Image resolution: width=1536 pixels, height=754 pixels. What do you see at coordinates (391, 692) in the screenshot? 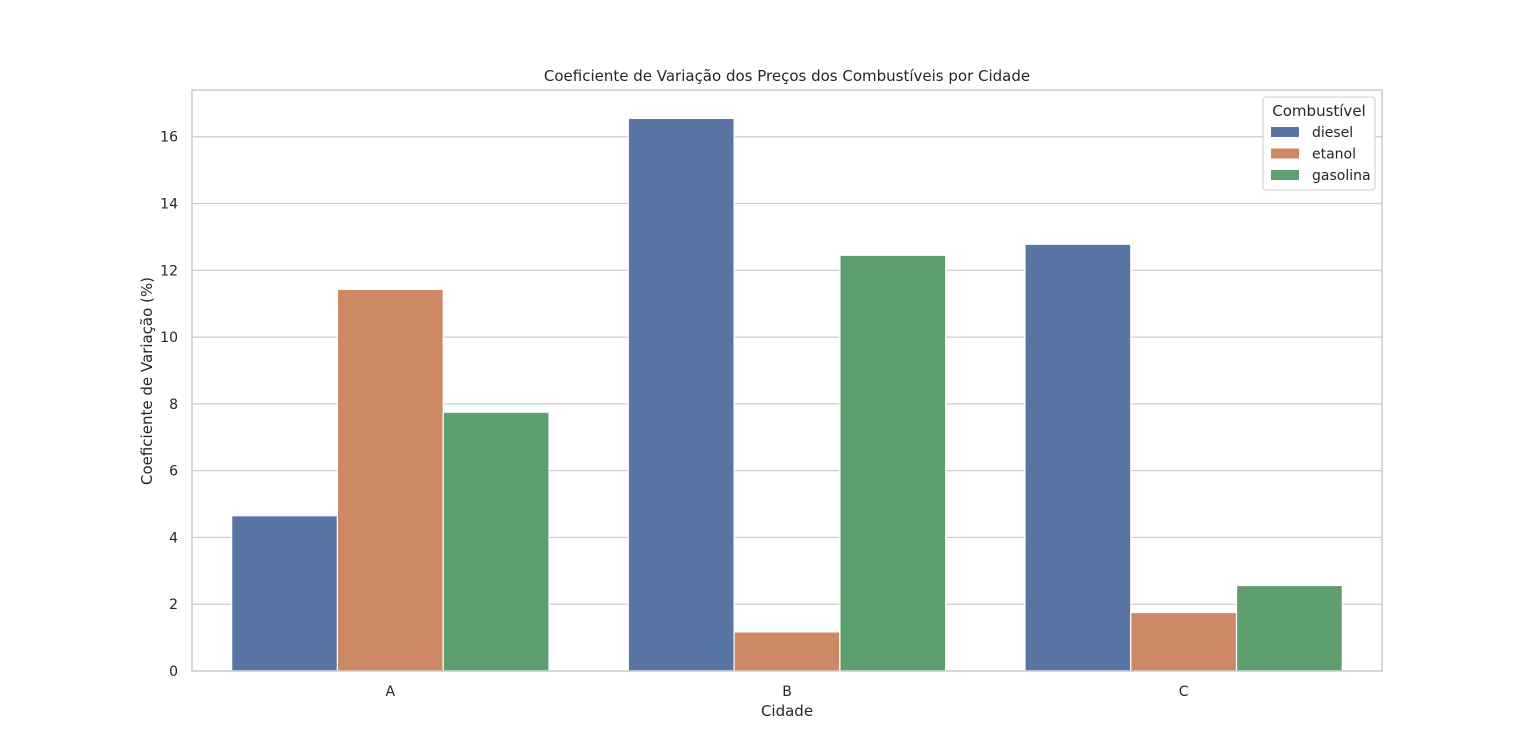
I see `x-tick-label: A` at bounding box center [391, 692].